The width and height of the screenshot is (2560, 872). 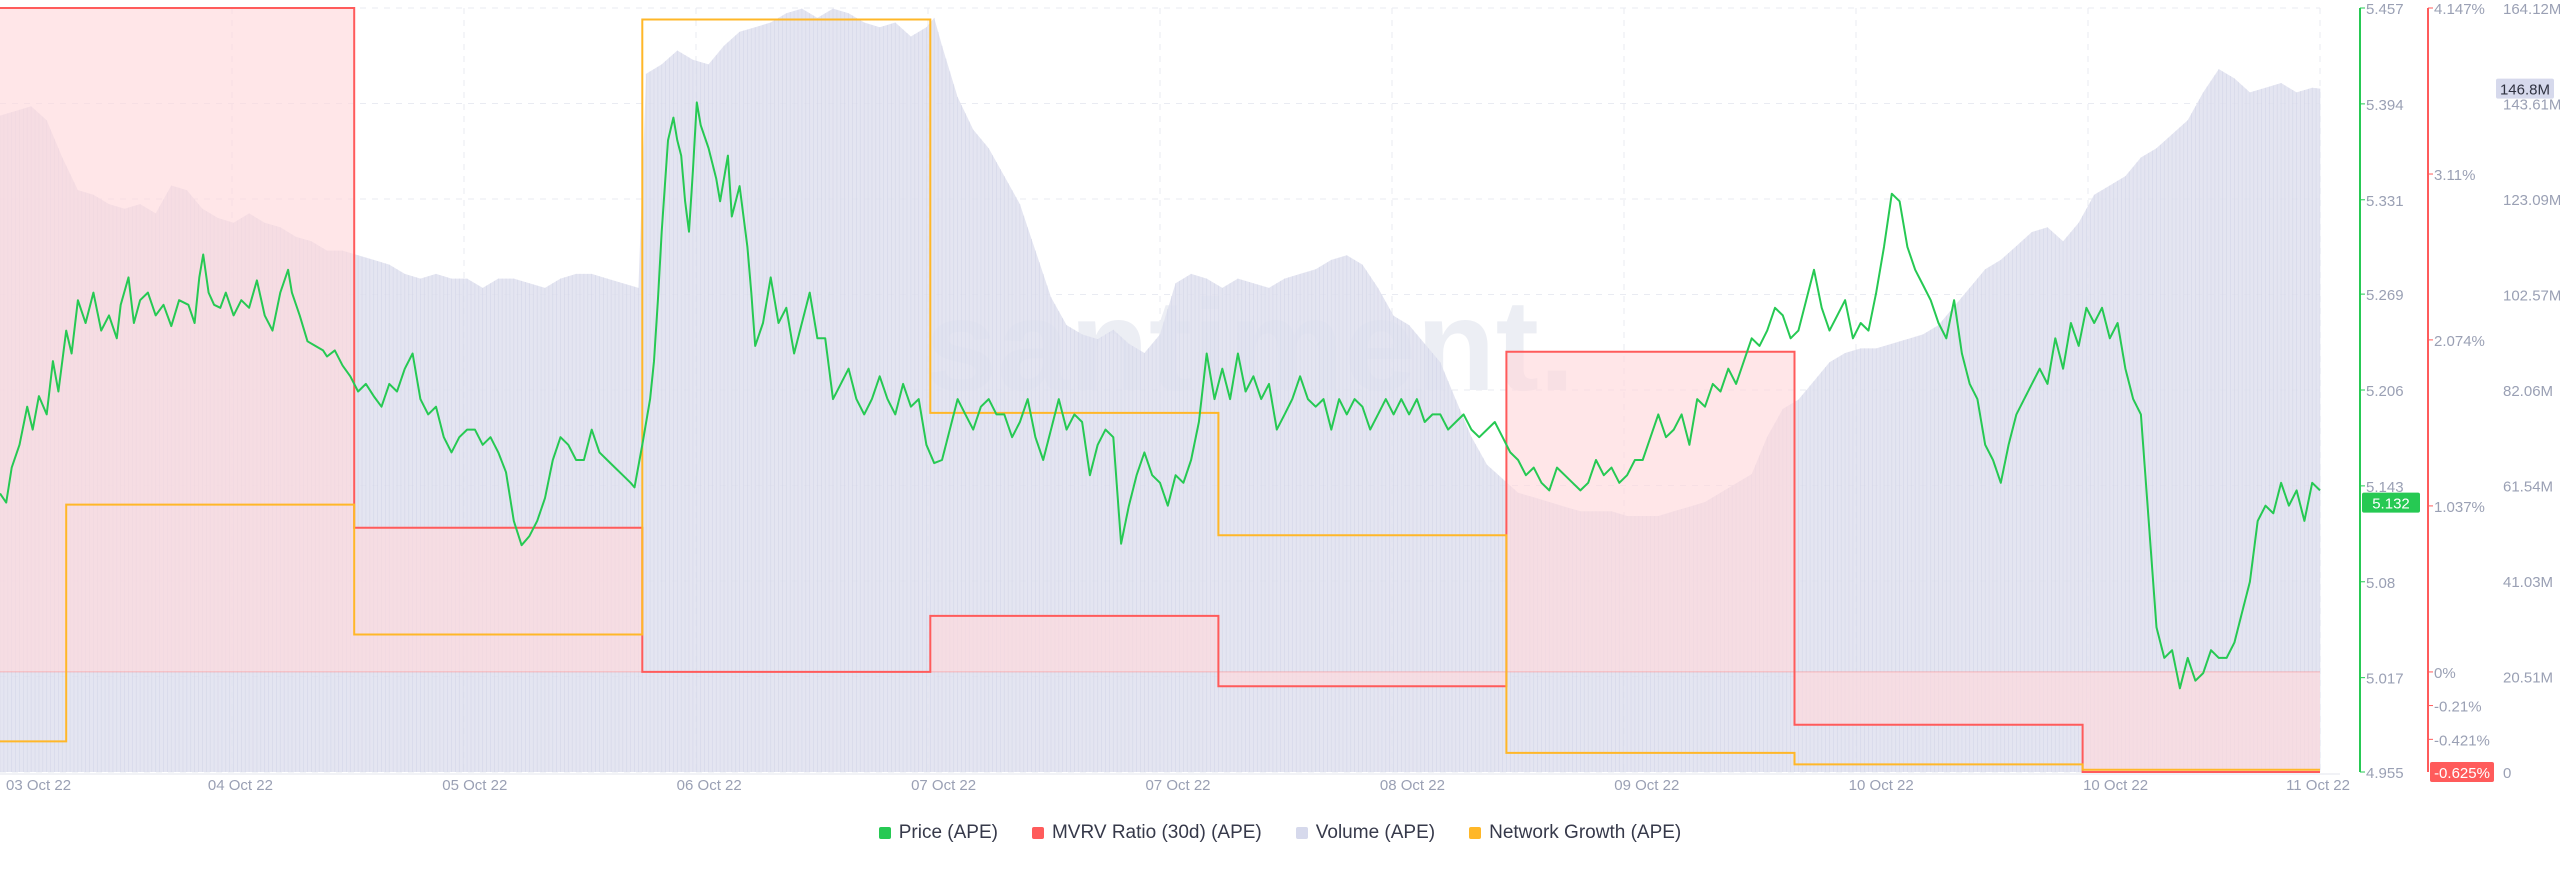 I want to click on x-tick-label: 04 Oct 22, so click(x=240, y=785).